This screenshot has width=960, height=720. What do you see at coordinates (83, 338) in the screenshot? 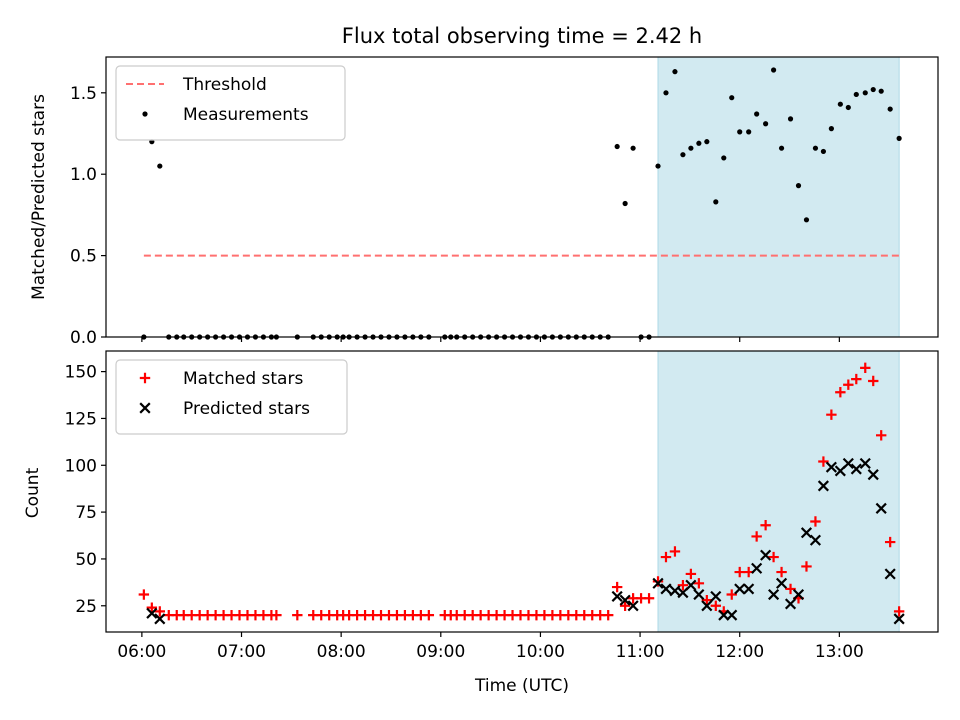
I see `top-y-tick-label: 0.0` at bounding box center [83, 338].